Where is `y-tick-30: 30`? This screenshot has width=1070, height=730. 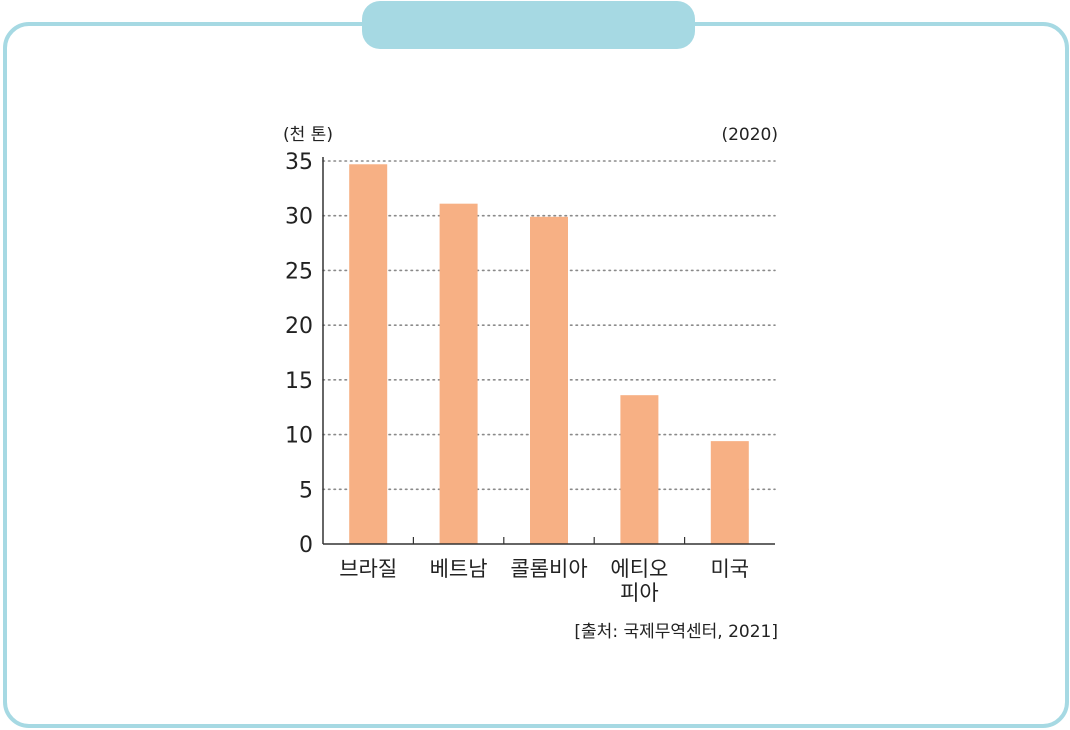 y-tick-30: 30 is located at coordinates (299, 217).